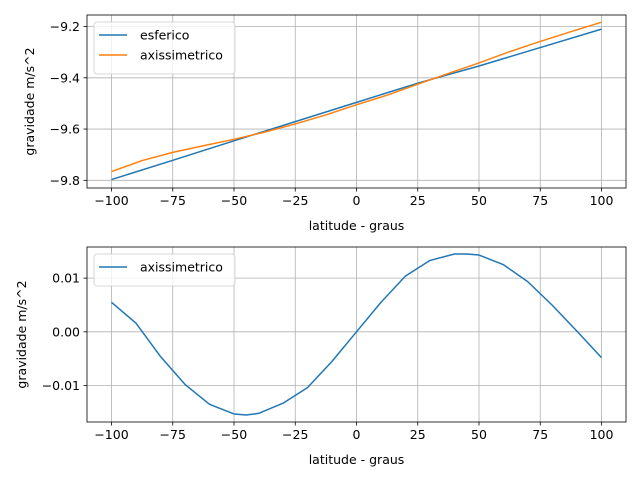  I want to click on legend-label: esferico, so click(164, 35).